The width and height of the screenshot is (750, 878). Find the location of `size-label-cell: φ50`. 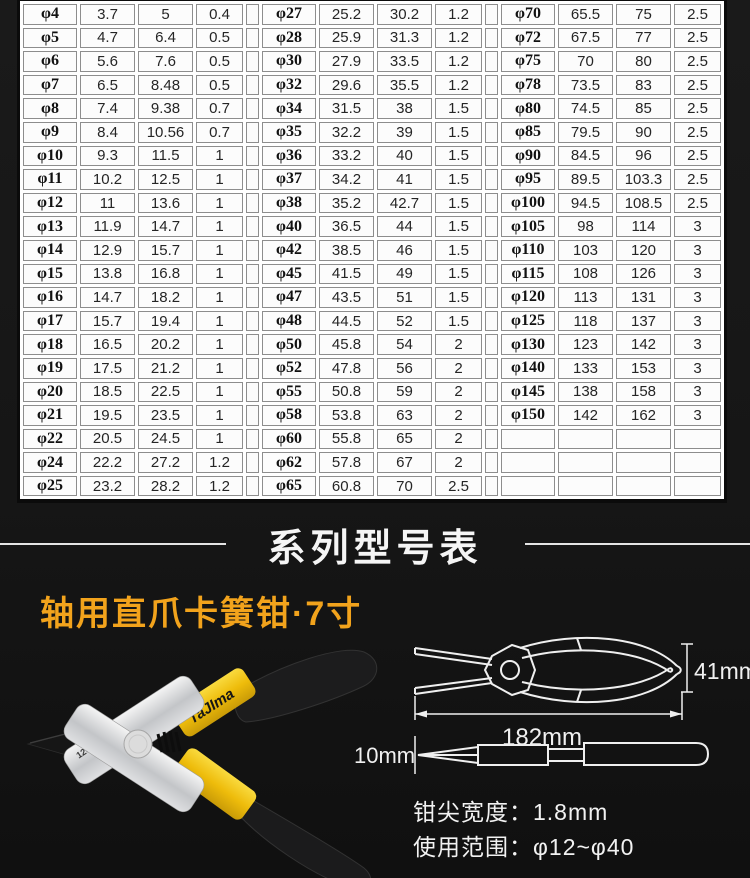

size-label-cell: φ50 is located at coordinates (289, 344).